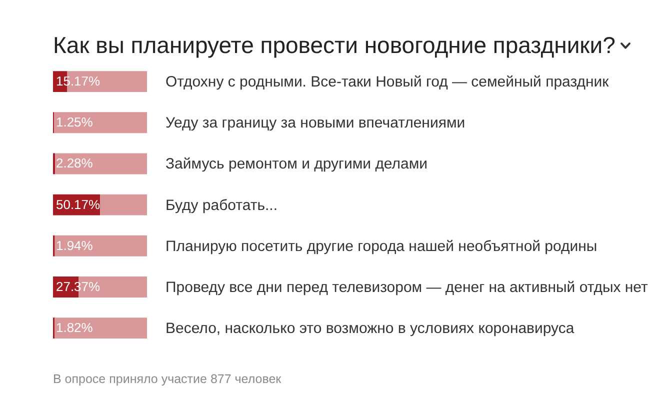  I want to click on y-tick-label: Уеду за границу за новыми впечатлениями, so click(316, 123).